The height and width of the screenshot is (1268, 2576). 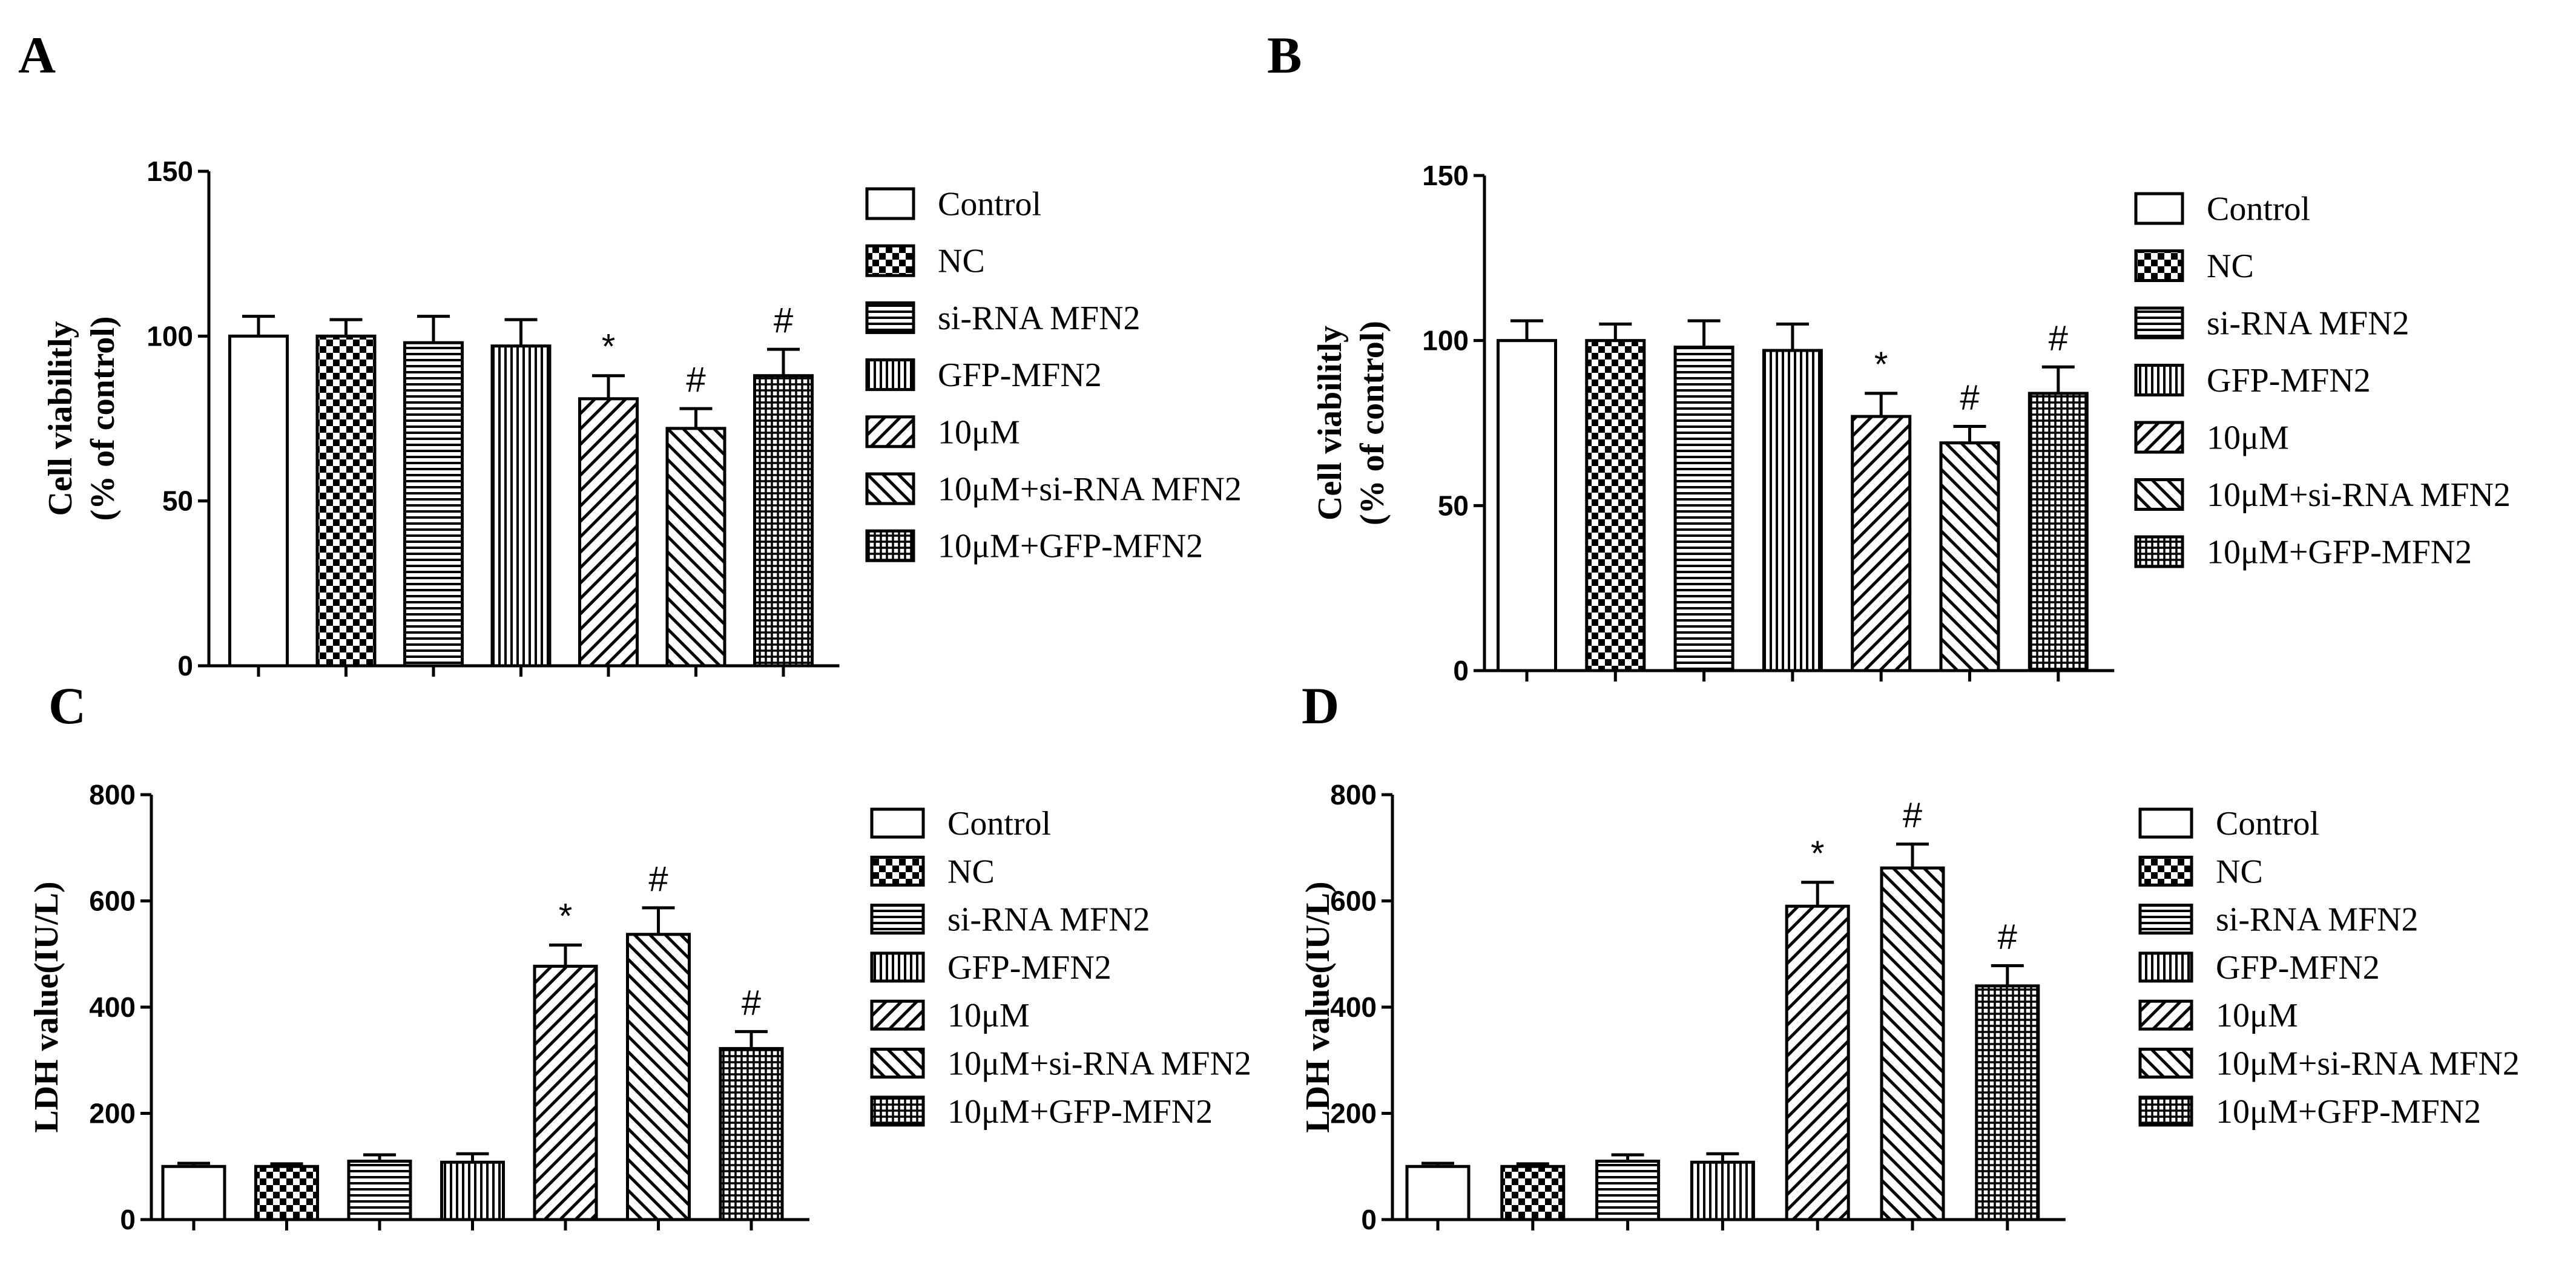 I want to click on y-tick-label: 400, so click(x=112, y=1007).